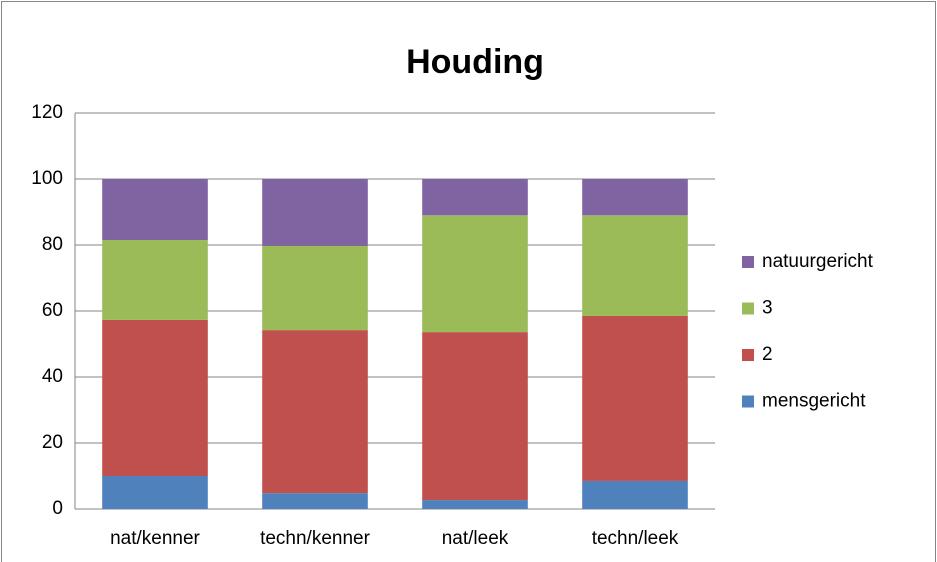 This screenshot has height=562, width=937. What do you see at coordinates (315, 538) in the screenshot?
I see `x-tick-label: techn/kenner` at bounding box center [315, 538].